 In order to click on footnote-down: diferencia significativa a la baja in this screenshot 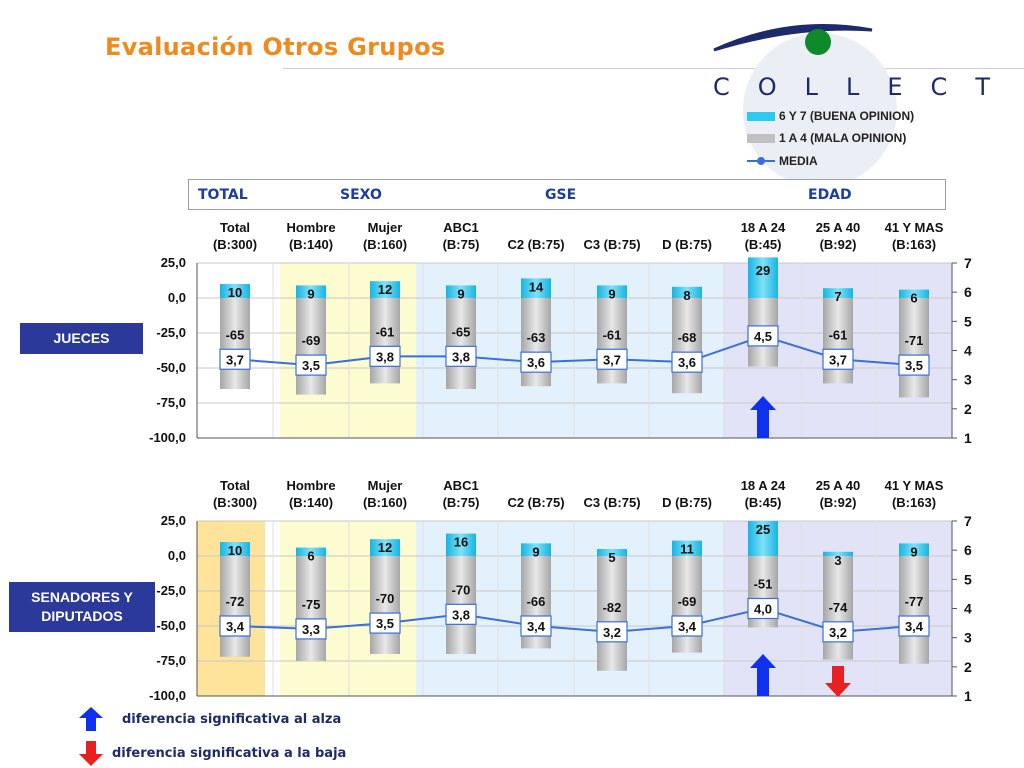, I will do `click(229, 753)`.